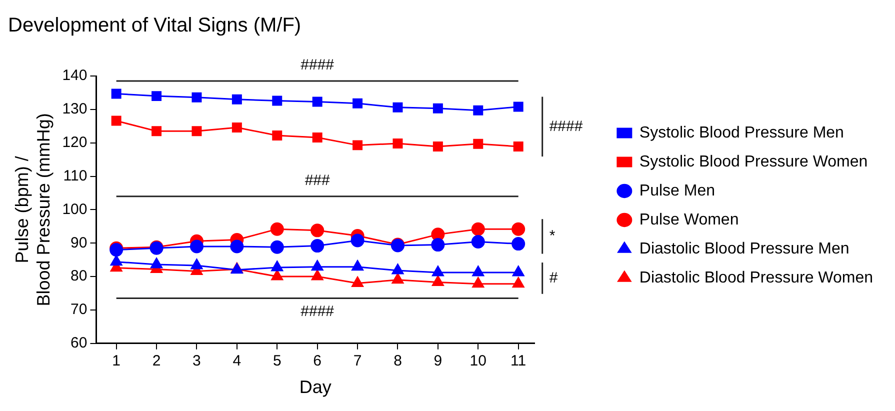 Image resolution: width=895 pixels, height=411 pixels. What do you see at coordinates (196, 361) in the screenshot?
I see `x-tick-label: 3` at bounding box center [196, 361].